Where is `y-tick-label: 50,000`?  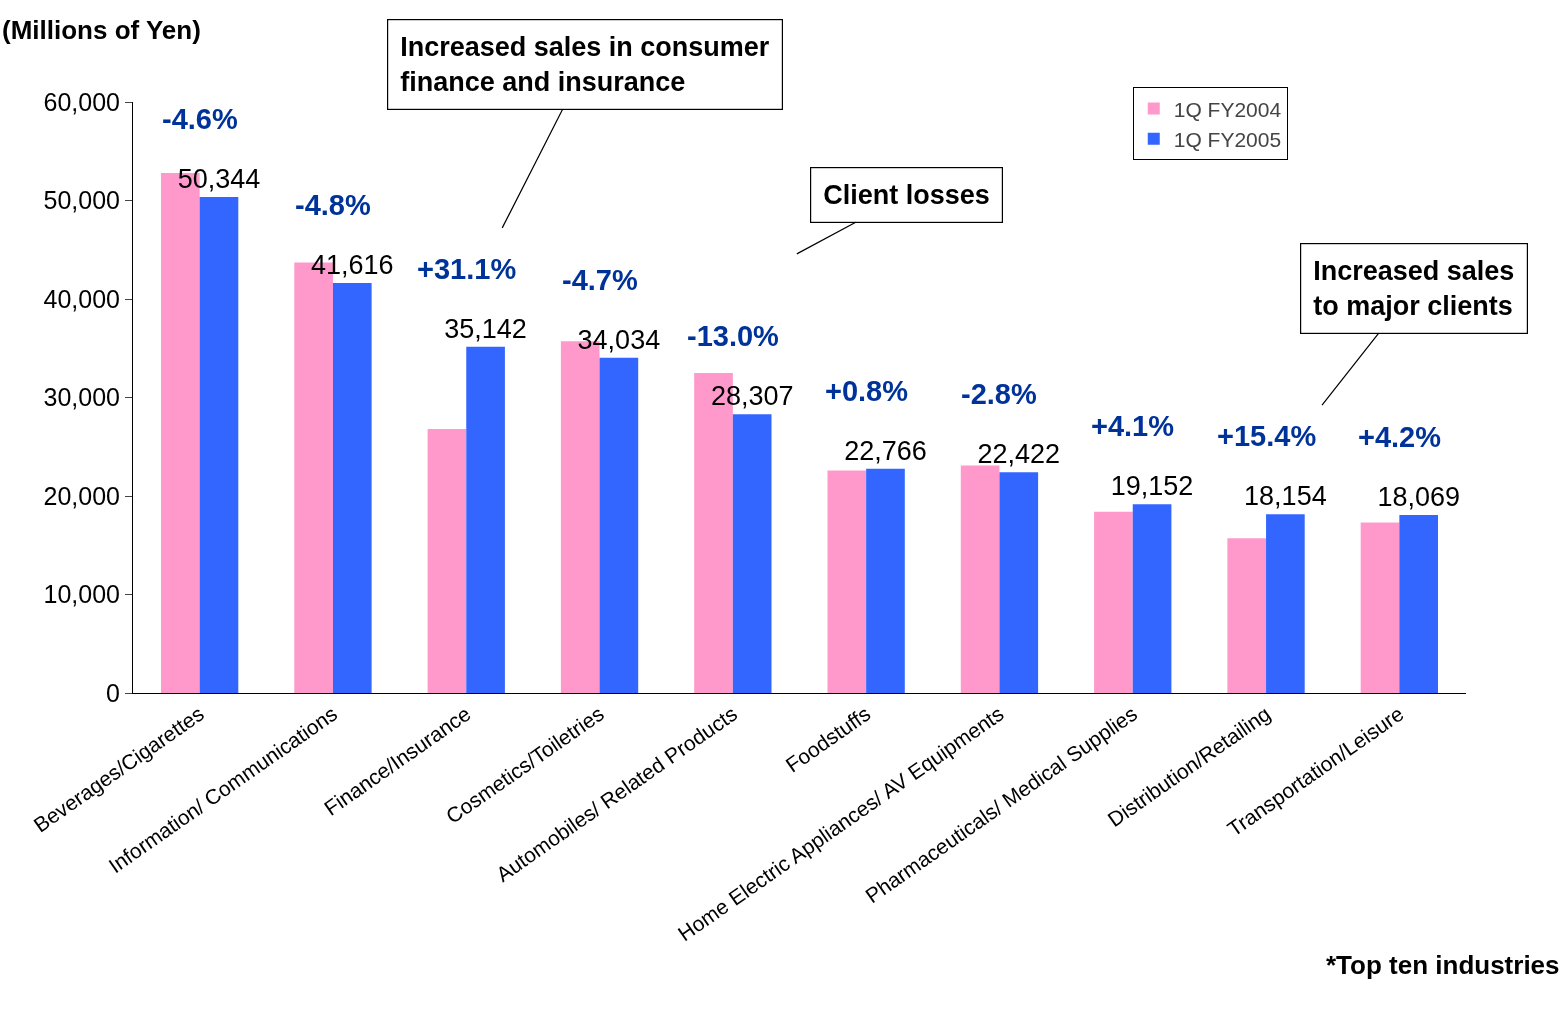
y-tick-label: 50,000 is located at coordinates (81, 200).